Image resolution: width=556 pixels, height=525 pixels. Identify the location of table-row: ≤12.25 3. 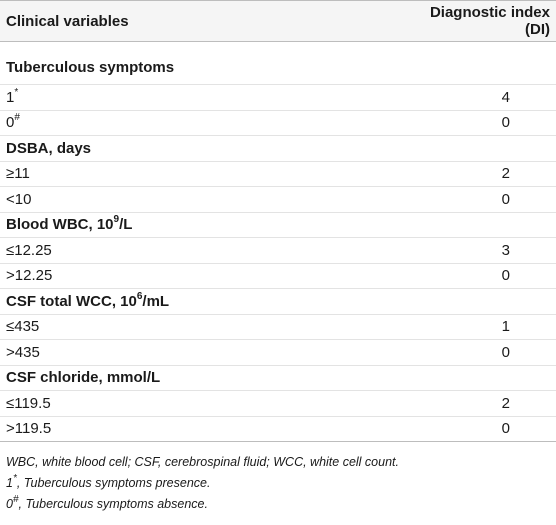
(278, 250).